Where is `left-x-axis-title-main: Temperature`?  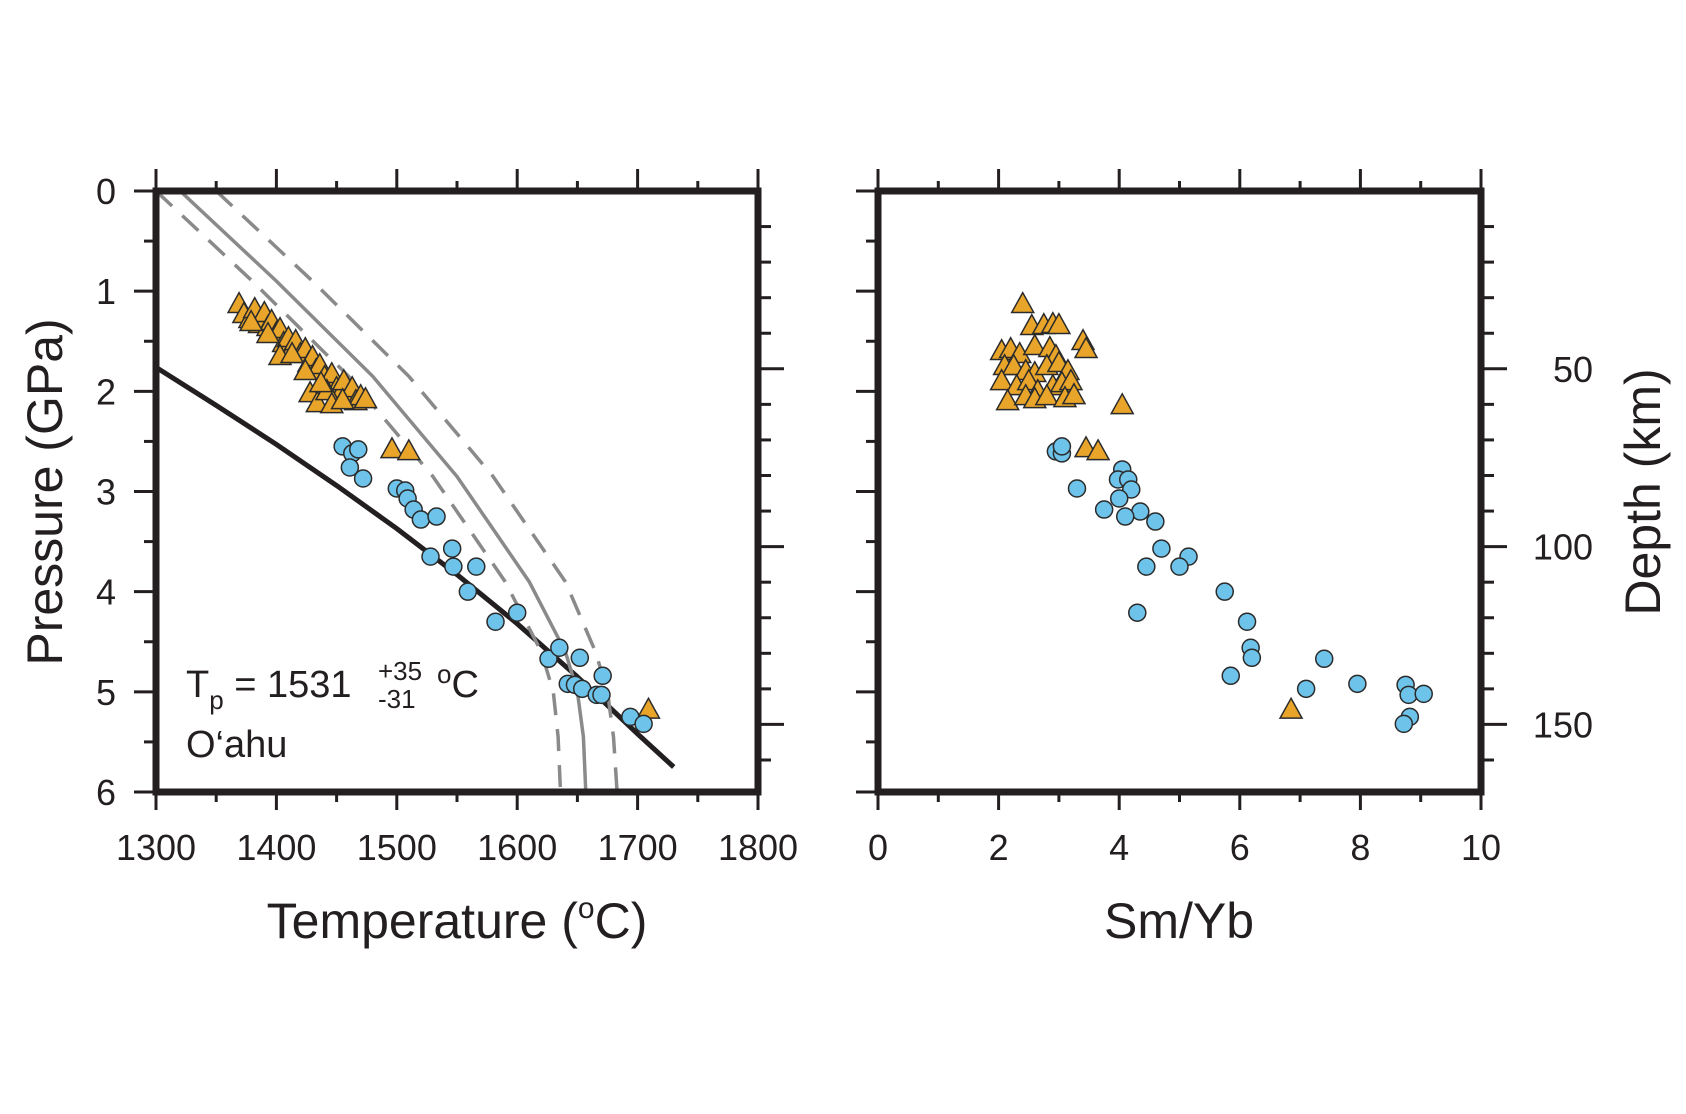 left-x-axis-title-main: Temperature is located at coordinates (407, 921).